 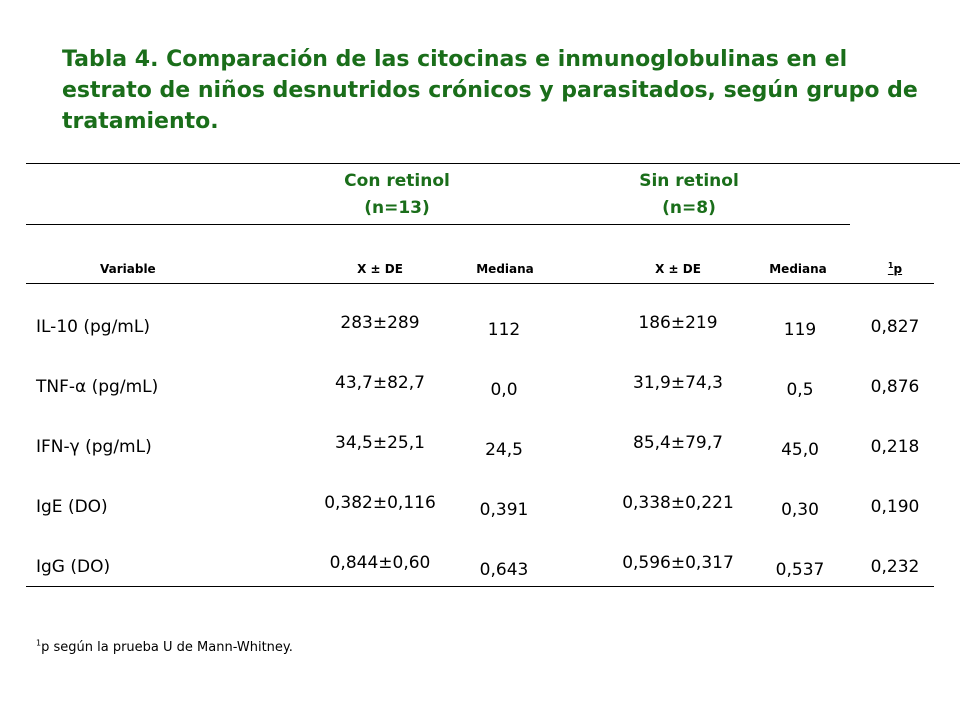 What do you see at coordinates (800, 570) in the screenshot?
I see `cell-median-sin: 0,537` at bounding box center [800, 570].